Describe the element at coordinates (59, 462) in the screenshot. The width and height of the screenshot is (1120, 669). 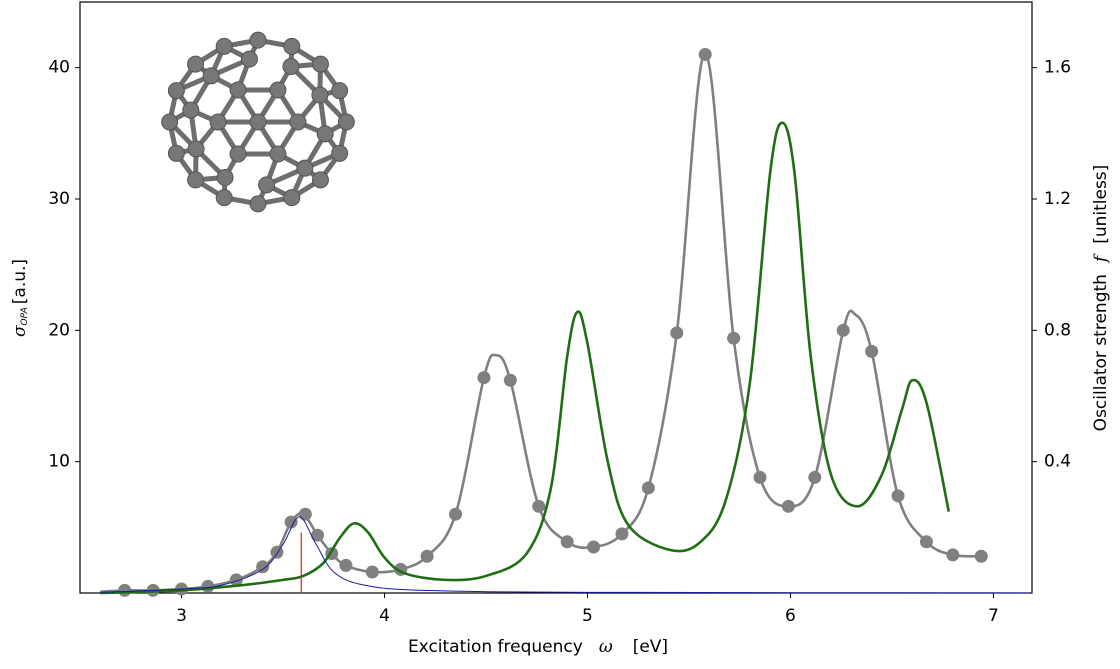
I see `y-tick-label: 10` at that location.